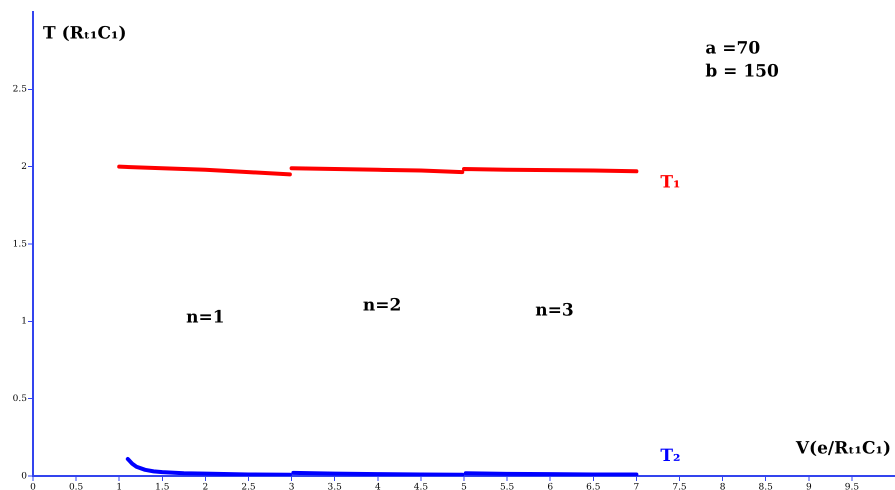 The image size is (895, 490). Describe the element at coordinates (382, 306) in the screenshot. I see `annotation: n=2` at that location.